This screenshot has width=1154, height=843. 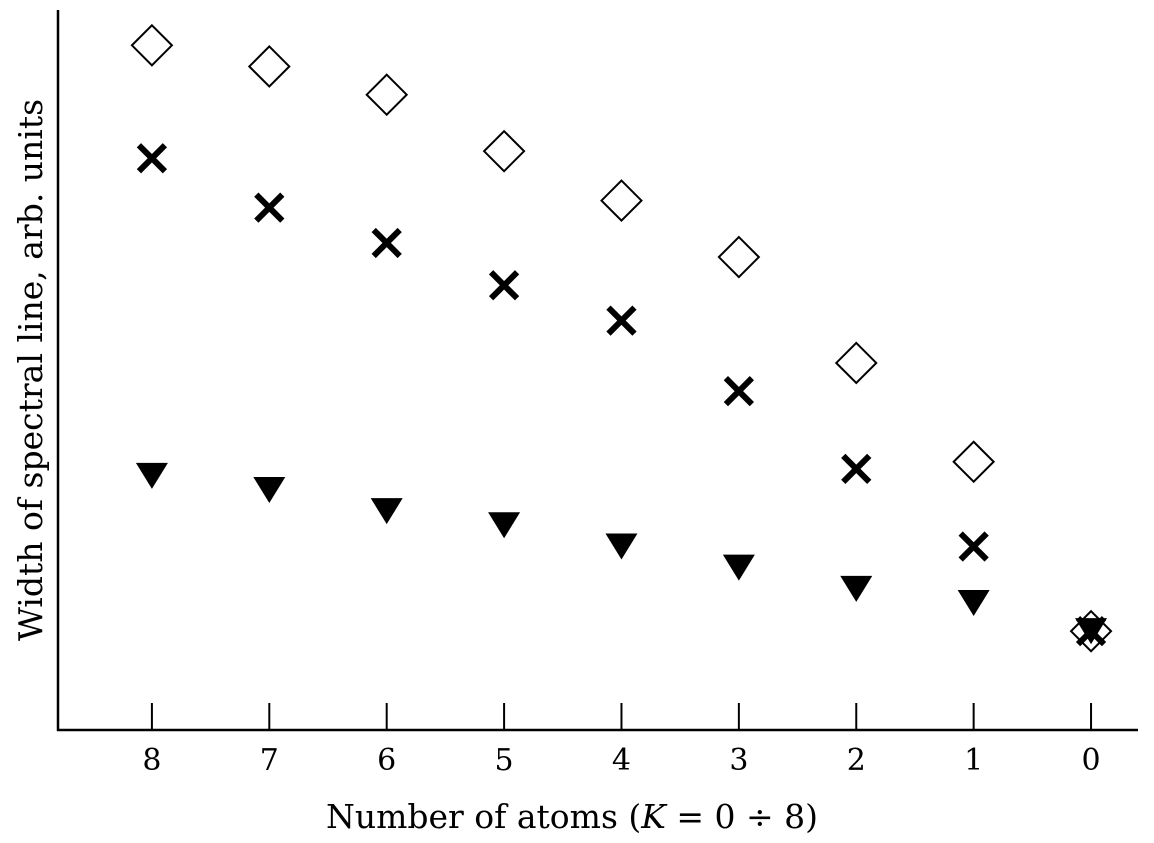 What do you see at coordinates (151, 760) in the screenshot?
I see `x-tick-label: 8` at bounding box center [151, 760].